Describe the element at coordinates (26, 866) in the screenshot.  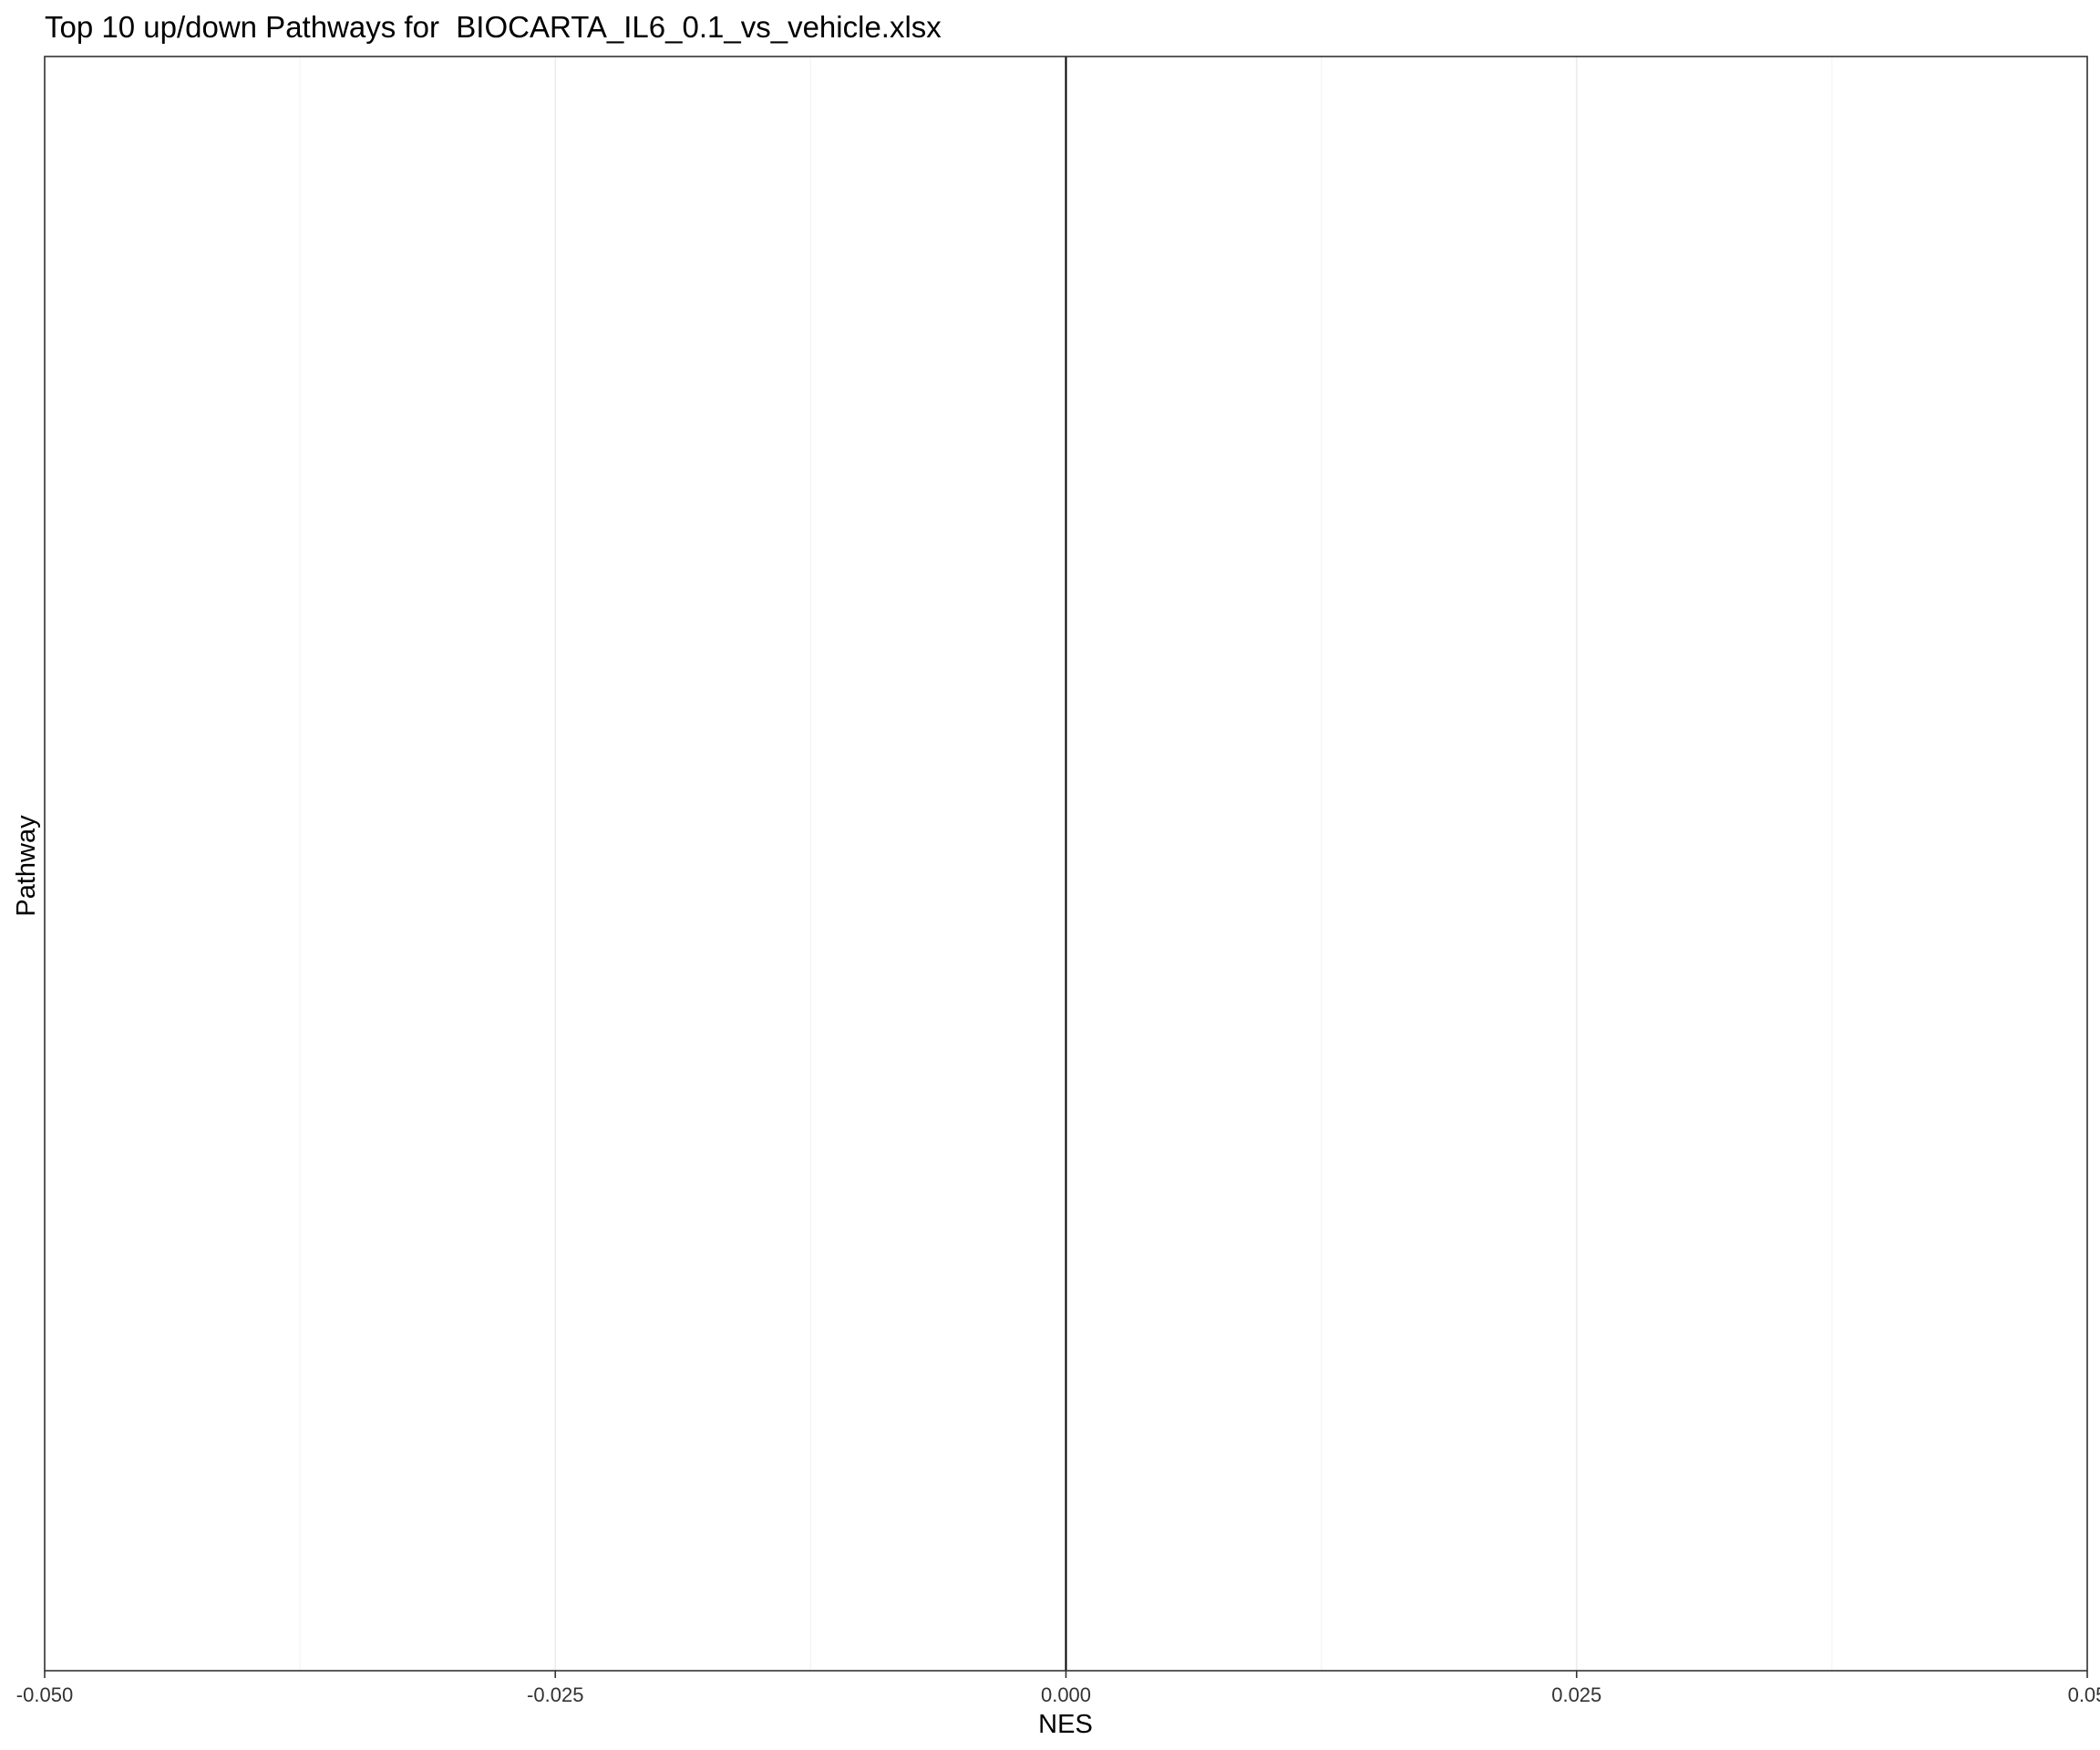
I see `y-axis-title: Pathway` at that location.